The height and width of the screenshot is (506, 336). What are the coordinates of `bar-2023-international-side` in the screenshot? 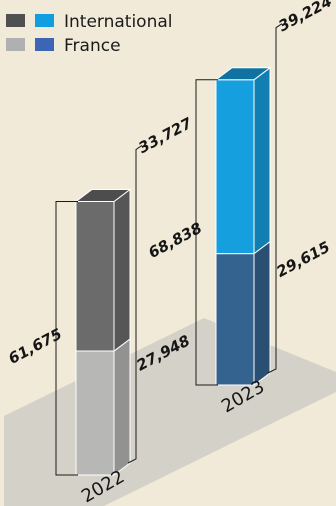 It's located at (262, 160).